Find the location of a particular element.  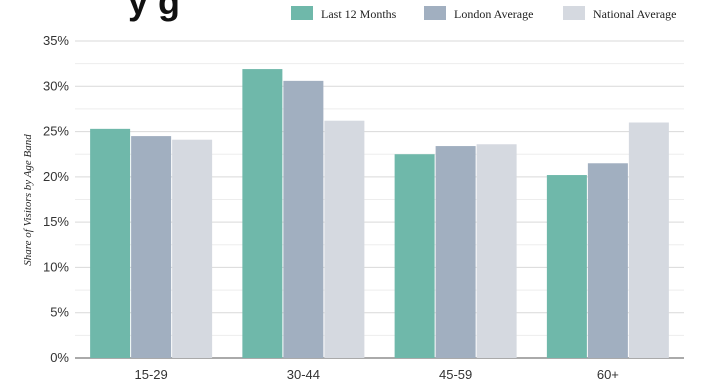

x-tick-label: 60+ is located at coordinates (608, 374).